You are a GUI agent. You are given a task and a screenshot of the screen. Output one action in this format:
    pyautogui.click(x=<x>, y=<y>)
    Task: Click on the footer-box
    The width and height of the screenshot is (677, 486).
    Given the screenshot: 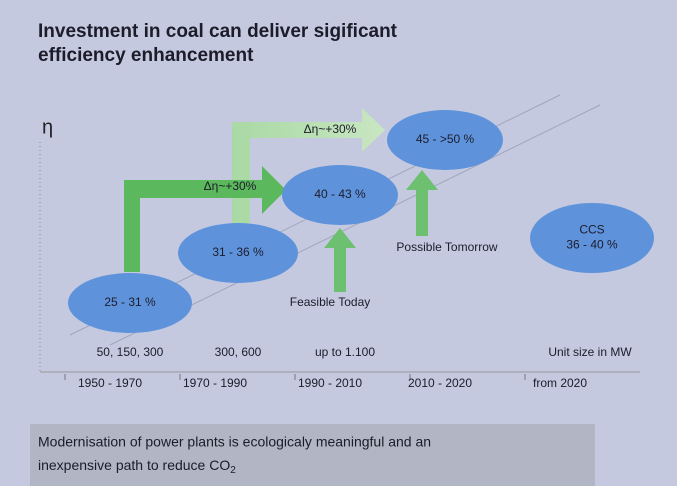 What is the action you would take?
    pyautogui.click(x=312, y=455)
    